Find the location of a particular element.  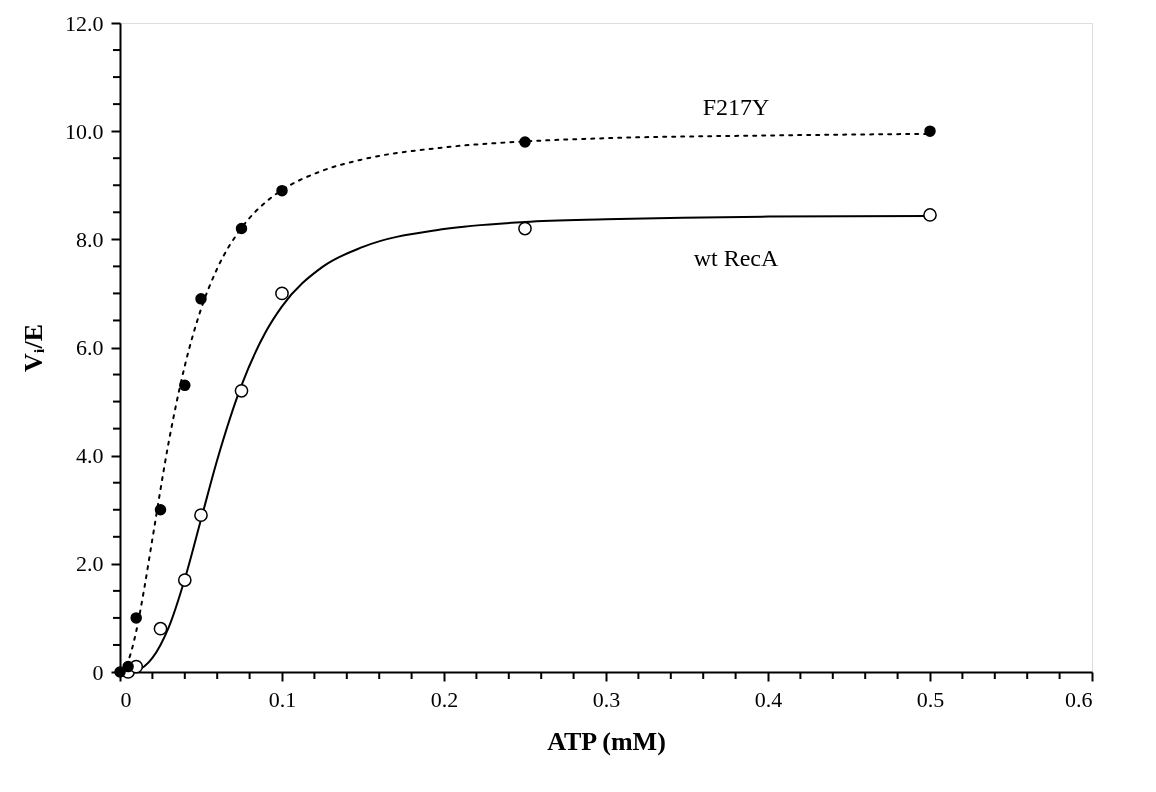

x-axis-title: ATP (mM) is located at coordinates (606, 741).